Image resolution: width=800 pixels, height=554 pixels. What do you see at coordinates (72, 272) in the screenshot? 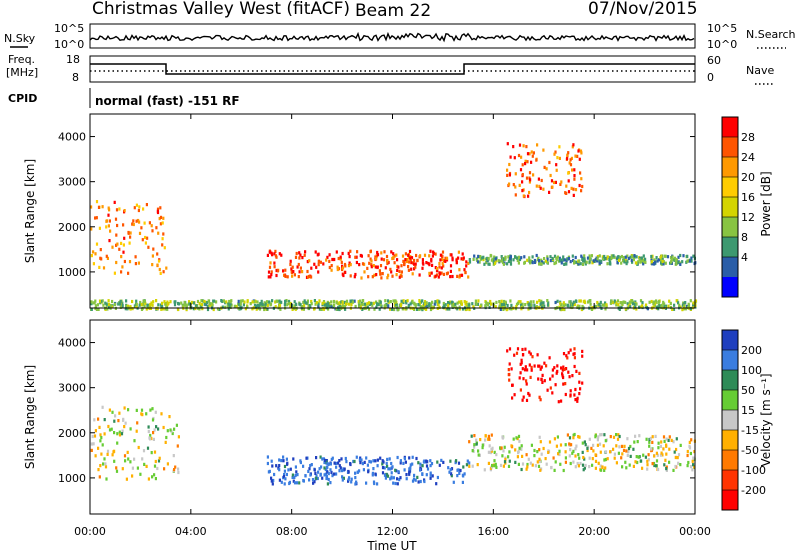
I see `y-tick-label: 1000` at bounding box center [72, 272].